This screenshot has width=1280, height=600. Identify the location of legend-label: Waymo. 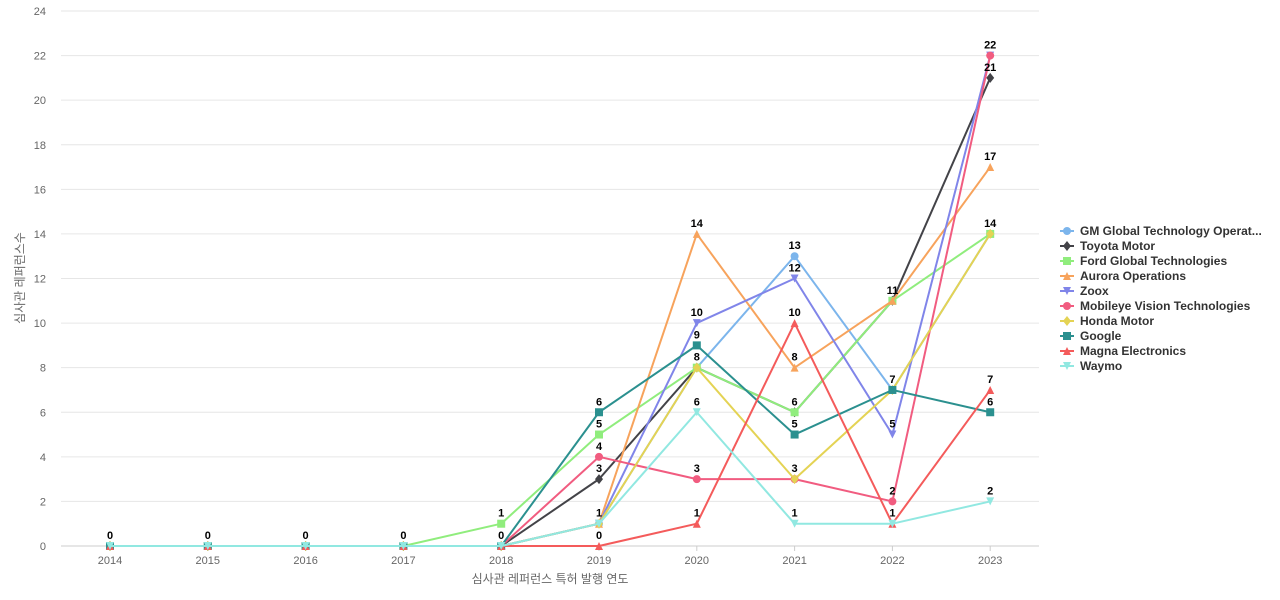
(1101, 366).